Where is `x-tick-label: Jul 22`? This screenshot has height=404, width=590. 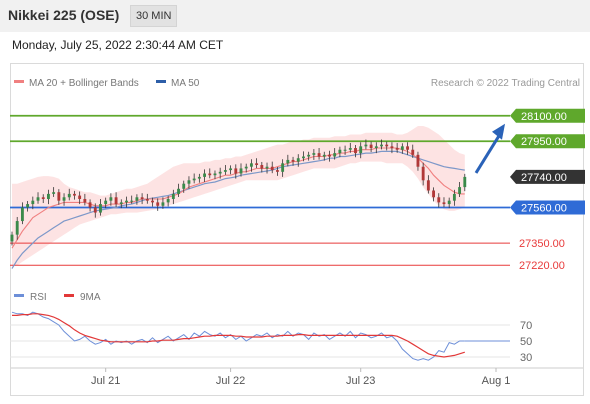
x-tick-label: Jul 22 is located at coordinates (230, 381).